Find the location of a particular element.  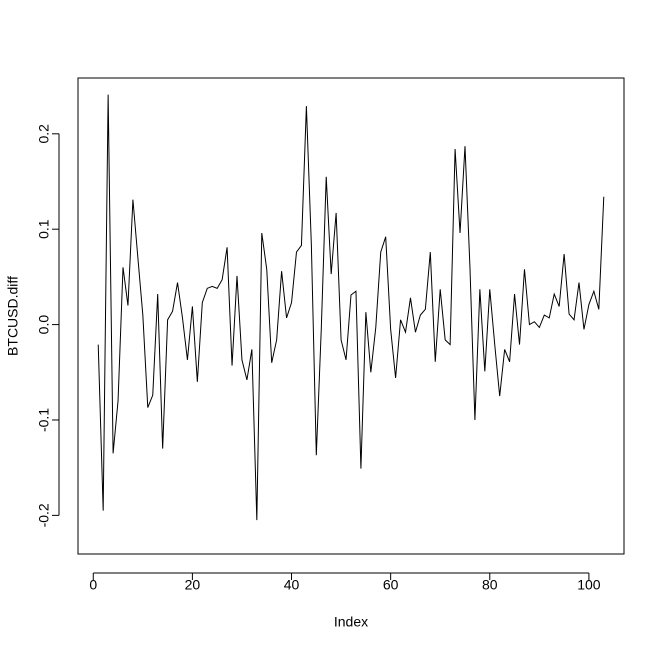

x-tick-label: 0 is located at coordinates (93, 585).